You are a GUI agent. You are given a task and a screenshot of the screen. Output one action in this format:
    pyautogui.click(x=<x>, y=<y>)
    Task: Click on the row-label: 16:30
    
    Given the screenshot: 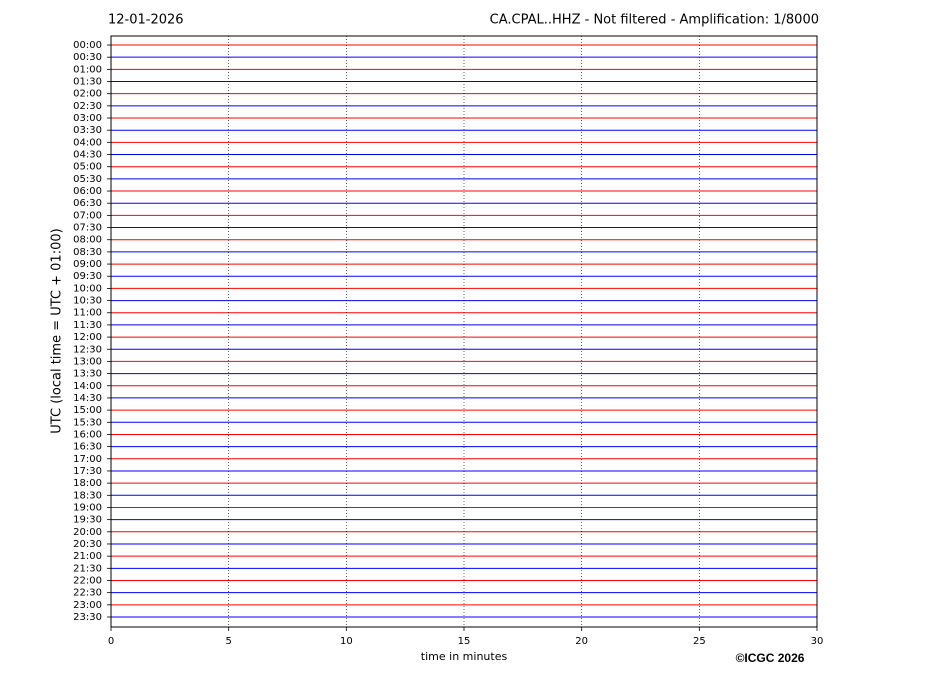 What is the action you would take?
    pyautogui.click(x=87, y=447)
    